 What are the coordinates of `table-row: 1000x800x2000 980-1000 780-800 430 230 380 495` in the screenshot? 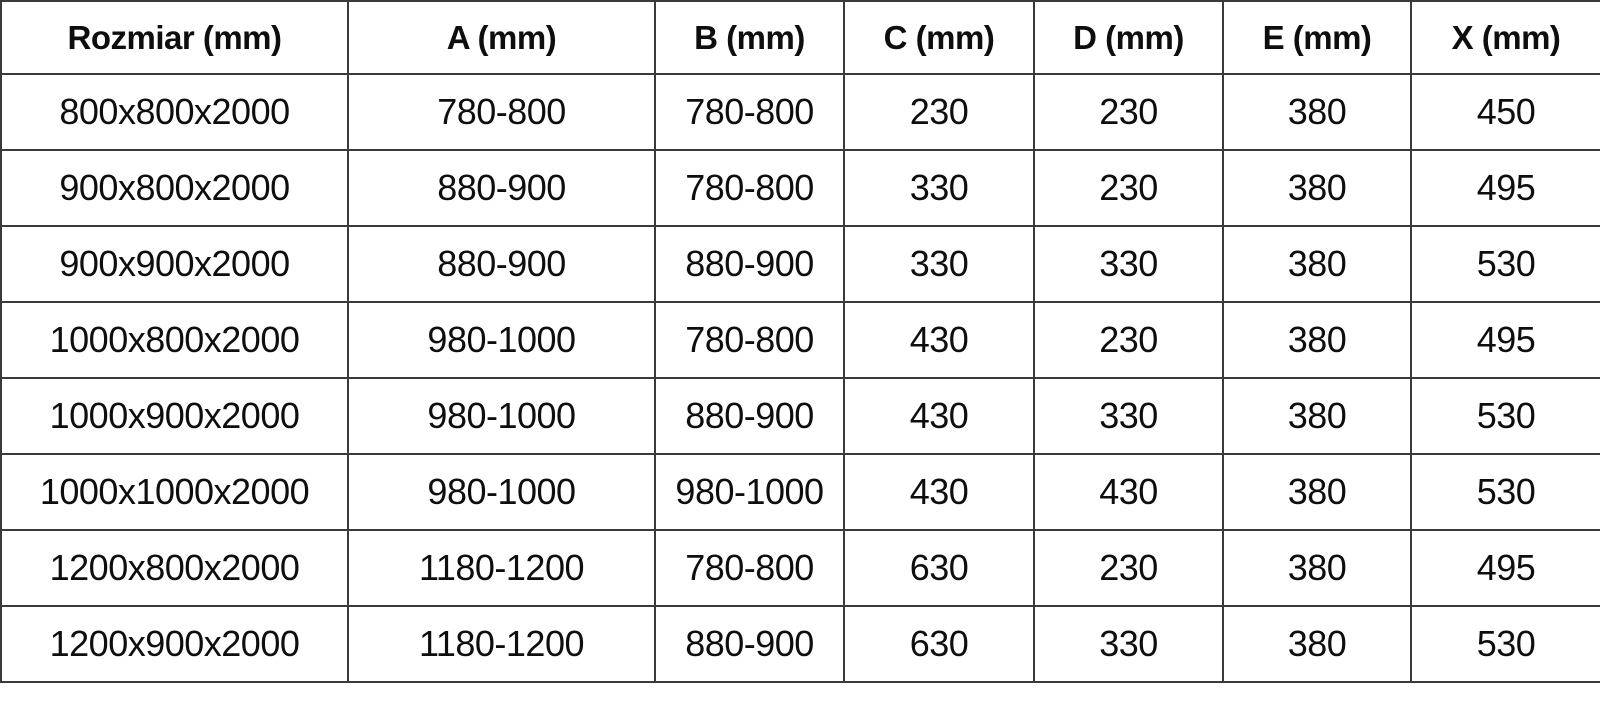 It's located at (800, 340).